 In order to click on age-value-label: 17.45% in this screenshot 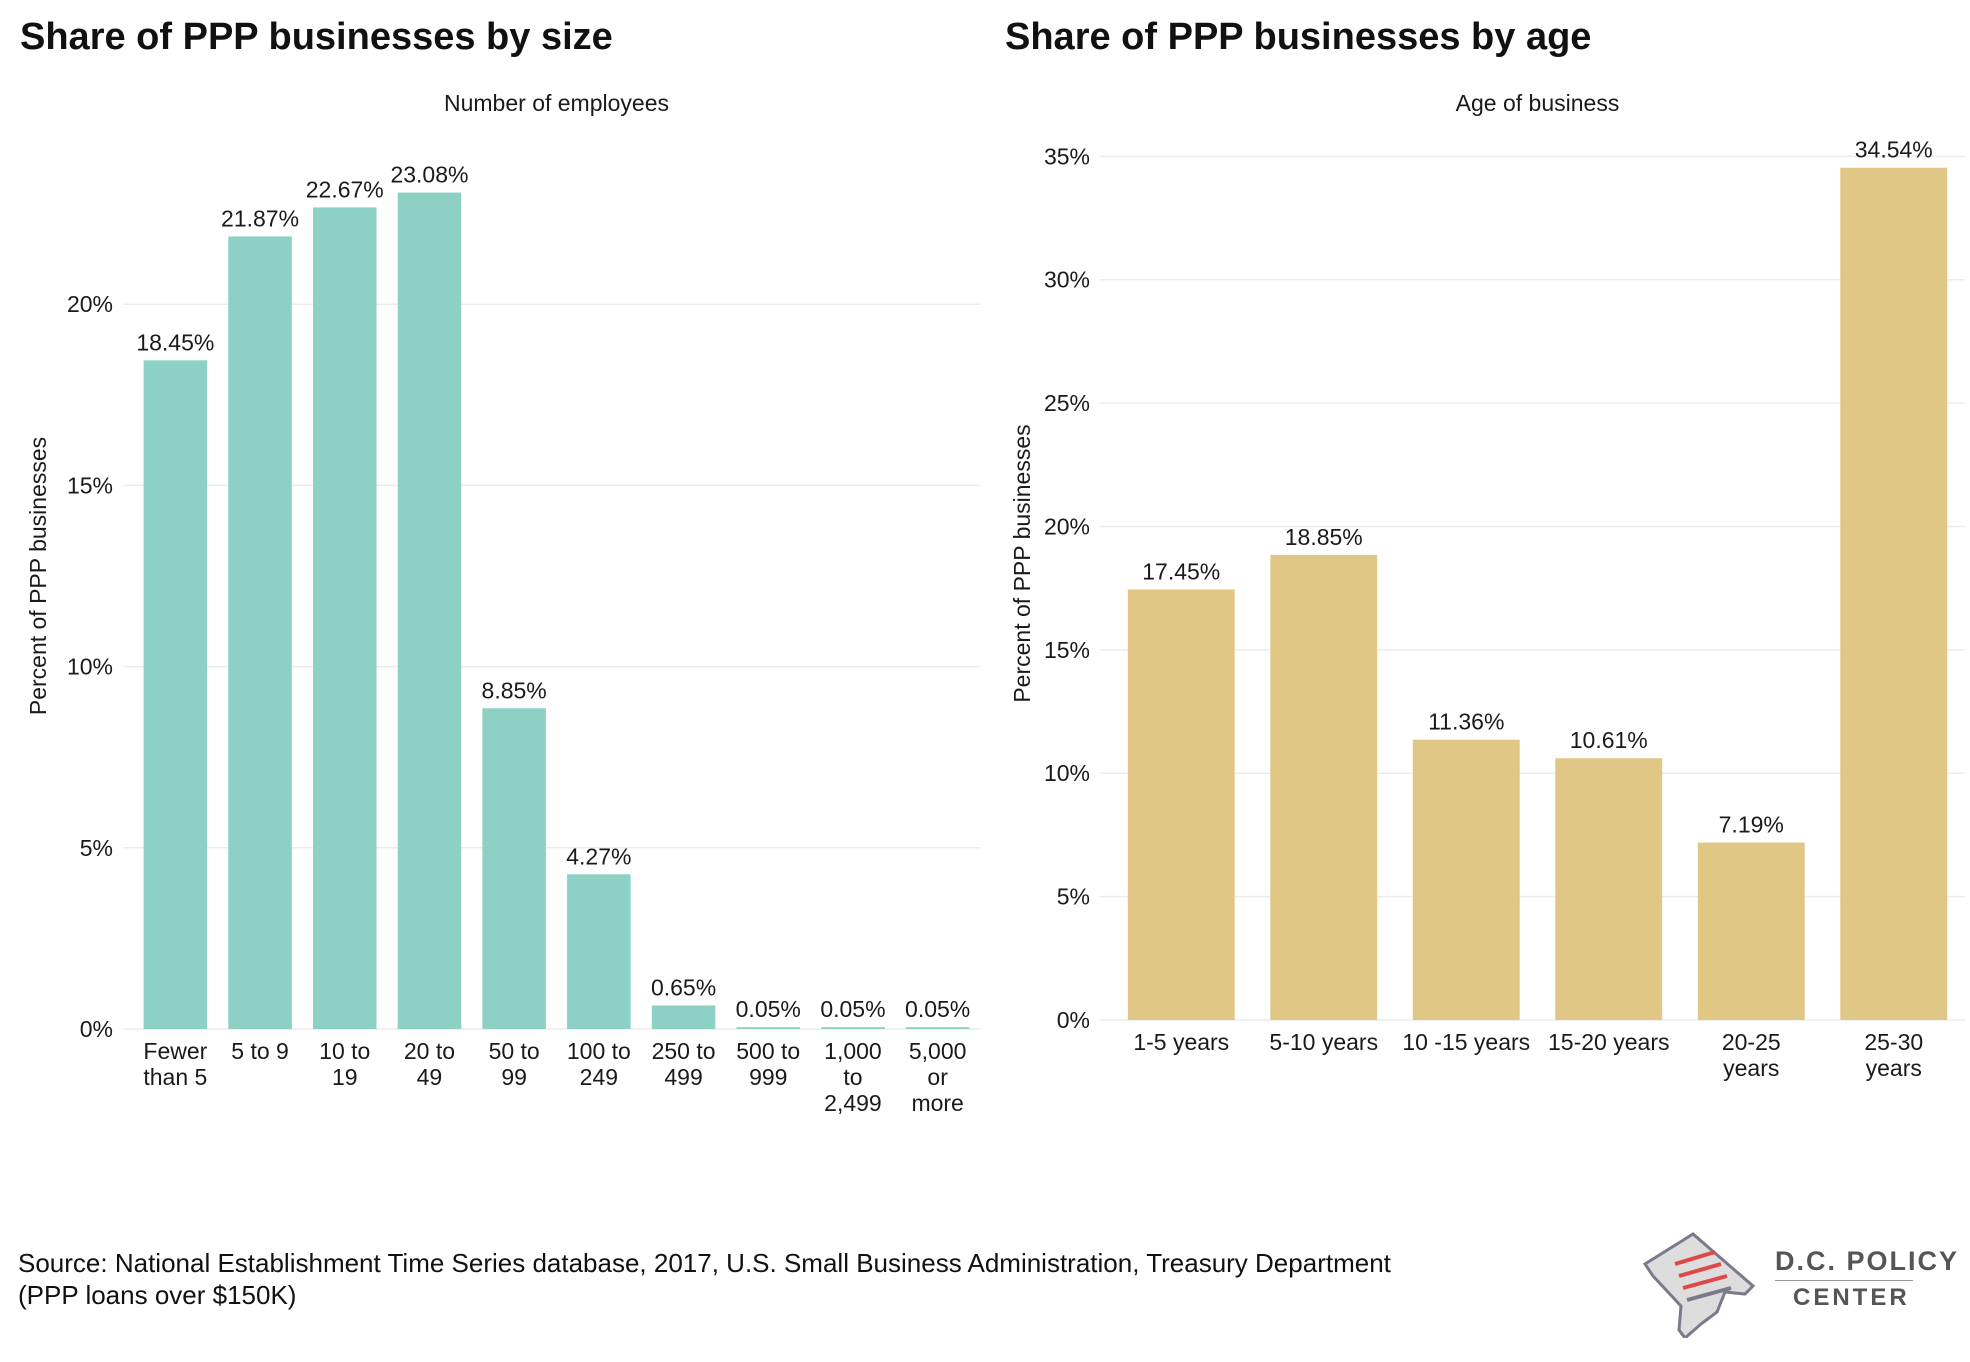, I will do `click(1181, 571)`.